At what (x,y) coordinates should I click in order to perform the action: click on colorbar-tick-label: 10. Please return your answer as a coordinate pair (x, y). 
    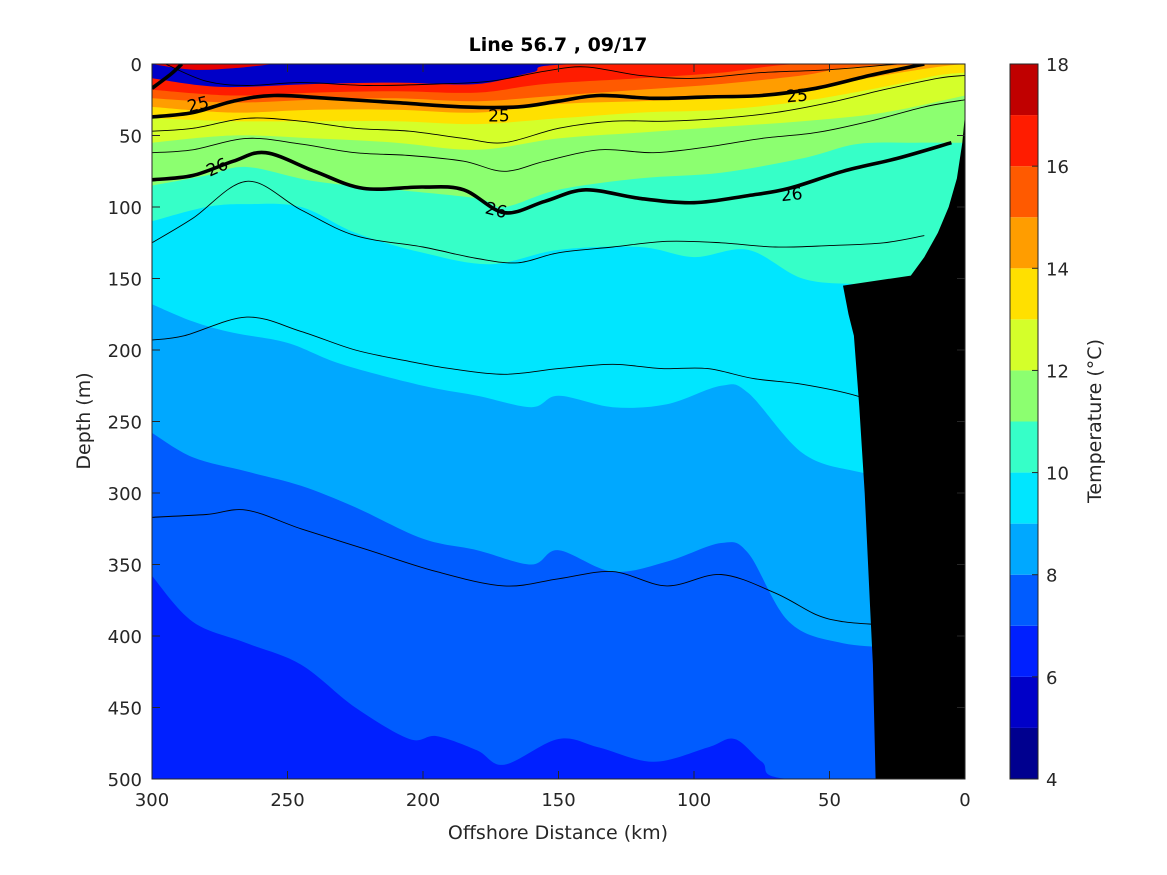
    Looking at the image, I should click on (1057, 474).